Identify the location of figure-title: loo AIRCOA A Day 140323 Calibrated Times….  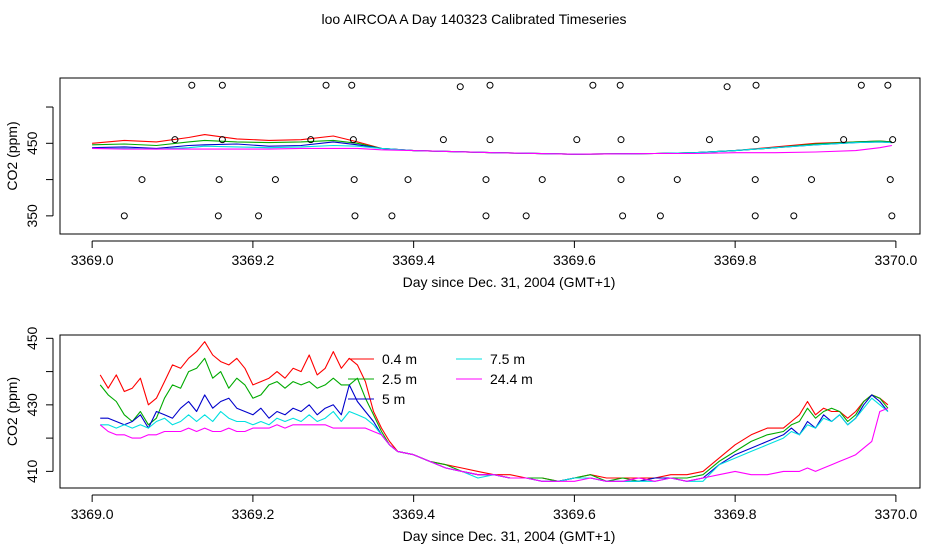
(473, 19).